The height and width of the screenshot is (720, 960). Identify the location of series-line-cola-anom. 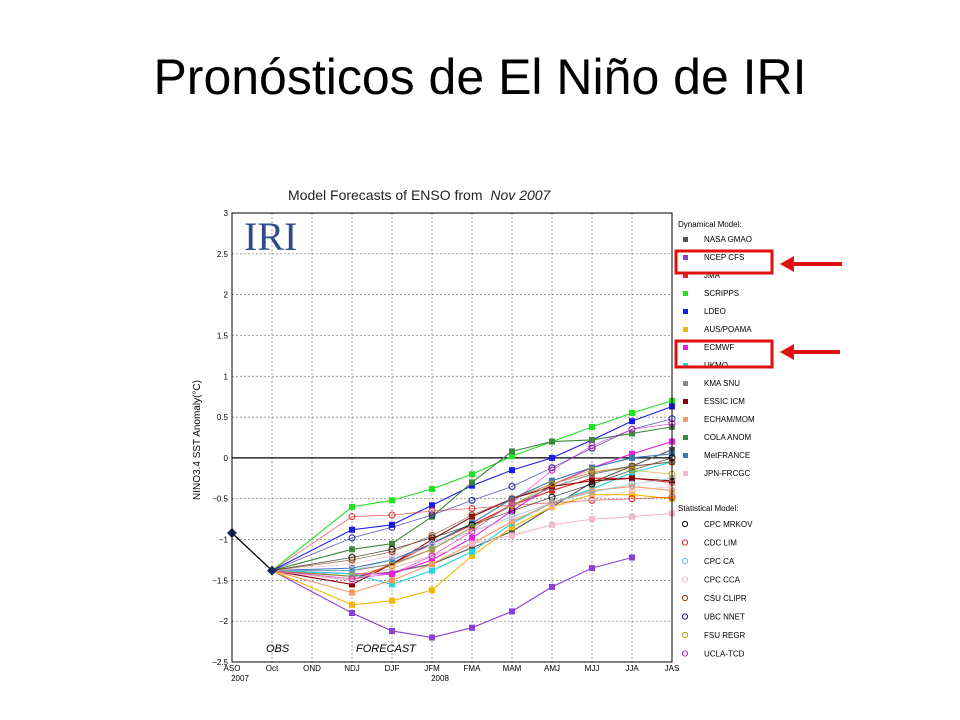
(472, 499).